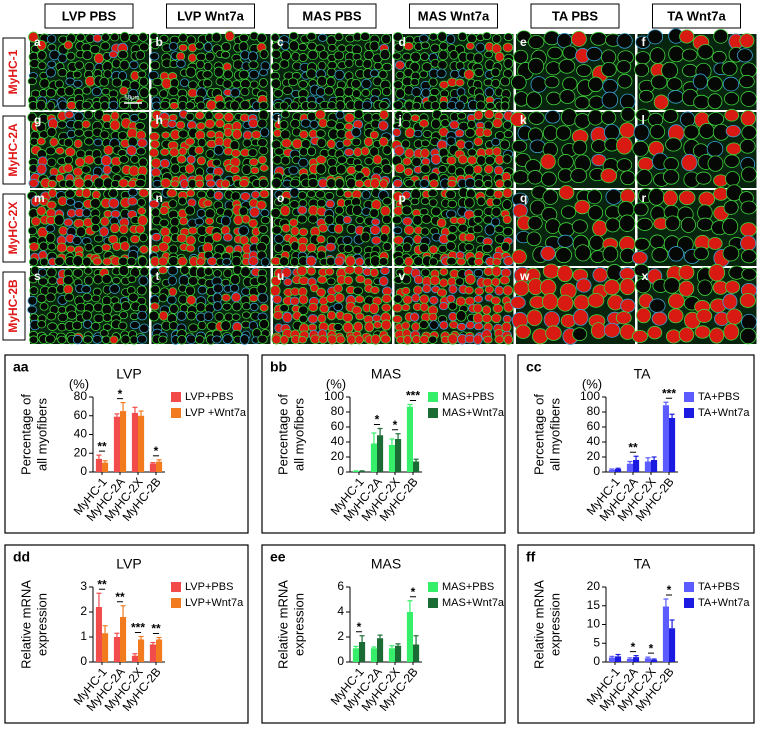 This screenshot has height=730, width=760. Describe the element at coordinates (214, 603) in the screenshot. I see `legend-label: LVP+Wnt7a` at that location.